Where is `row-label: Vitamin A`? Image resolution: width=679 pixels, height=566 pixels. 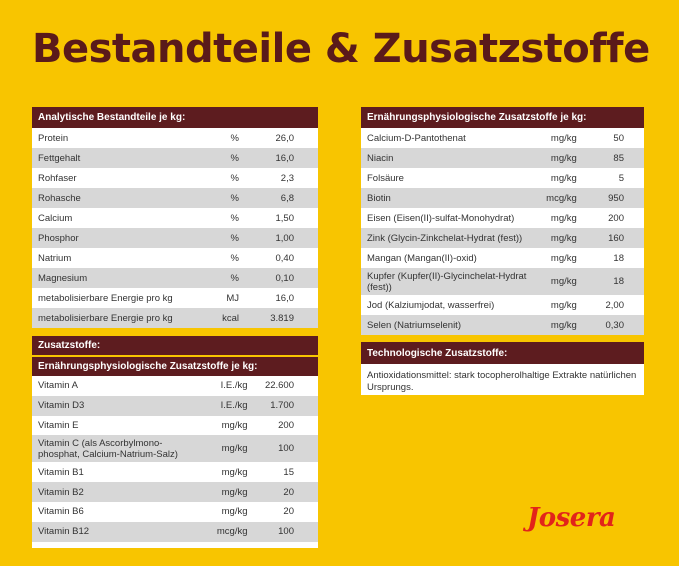 row-label: Vitamin A is located at coordinates (58, 386).